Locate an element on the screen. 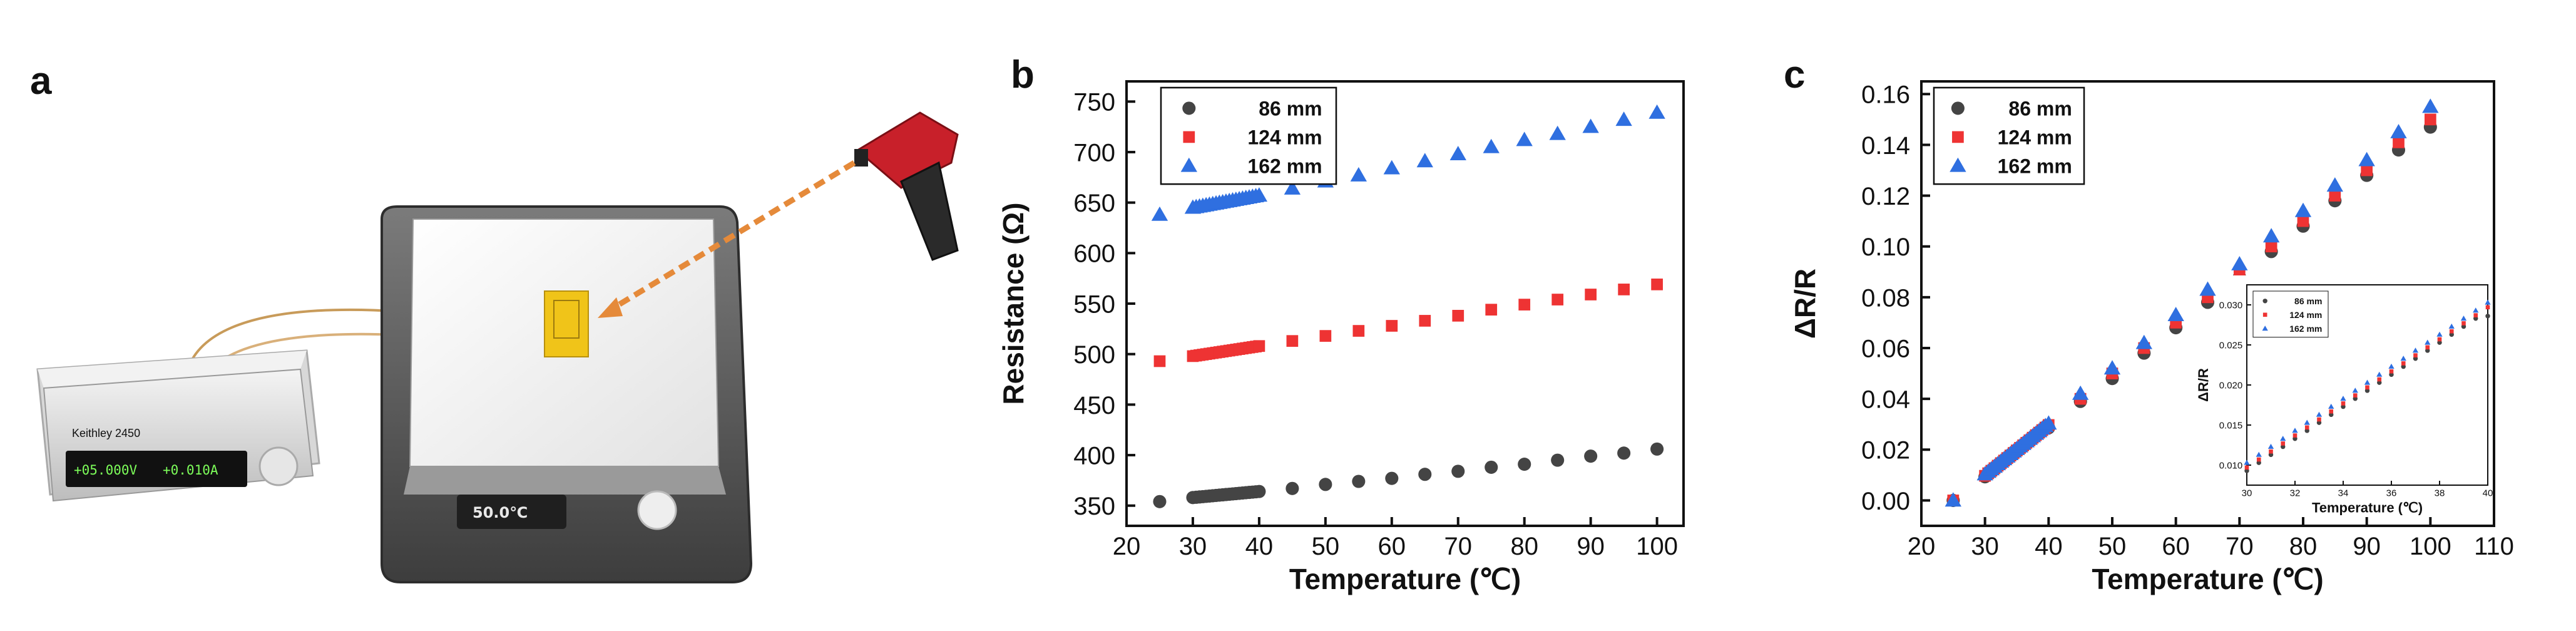  b-x-tick-label: 60 is located at coordinates (1392, 546).